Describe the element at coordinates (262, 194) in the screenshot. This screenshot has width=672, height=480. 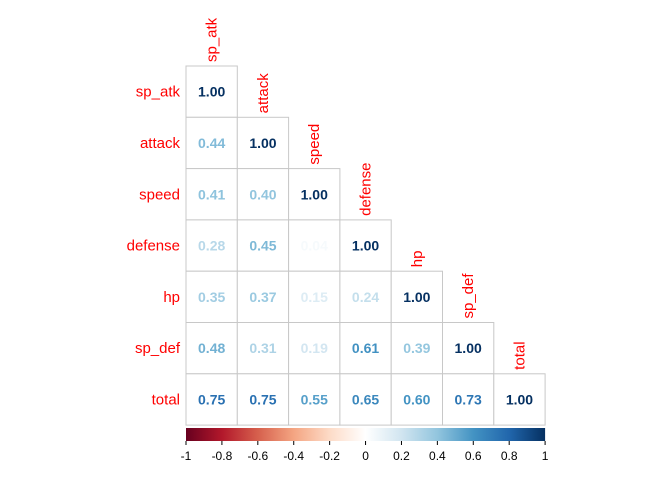
I see `cell-value-speed-attack: 0.40` at that location.